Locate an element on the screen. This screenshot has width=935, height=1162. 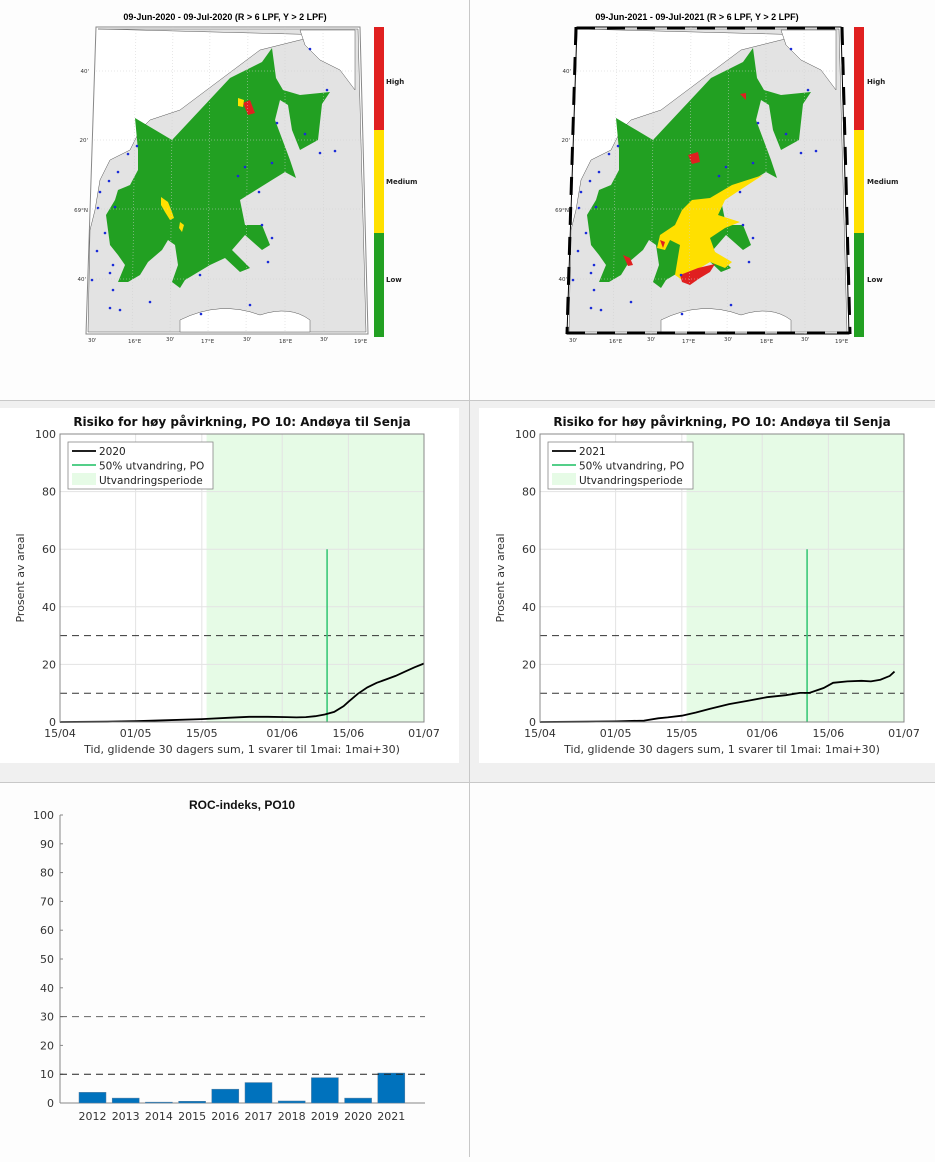
svg-text: 2020 is located at coordinates (358, 1116).